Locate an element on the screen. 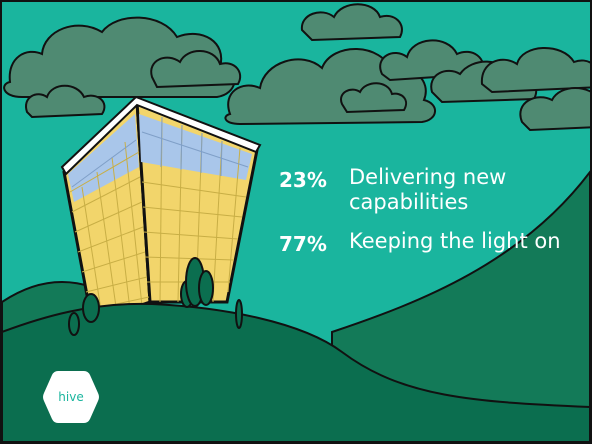 Image resolution: width=592 pixels, height=444 pixels. stat-label: Keeping the light on is located at coordinates (455, 241).